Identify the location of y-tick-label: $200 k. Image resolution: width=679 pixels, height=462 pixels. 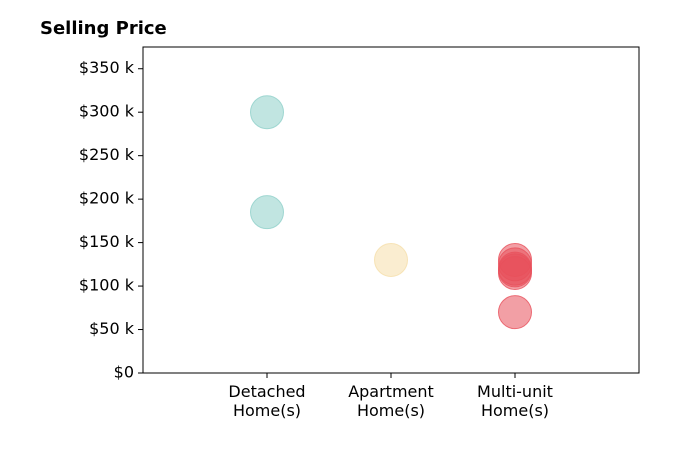
(107, 198).